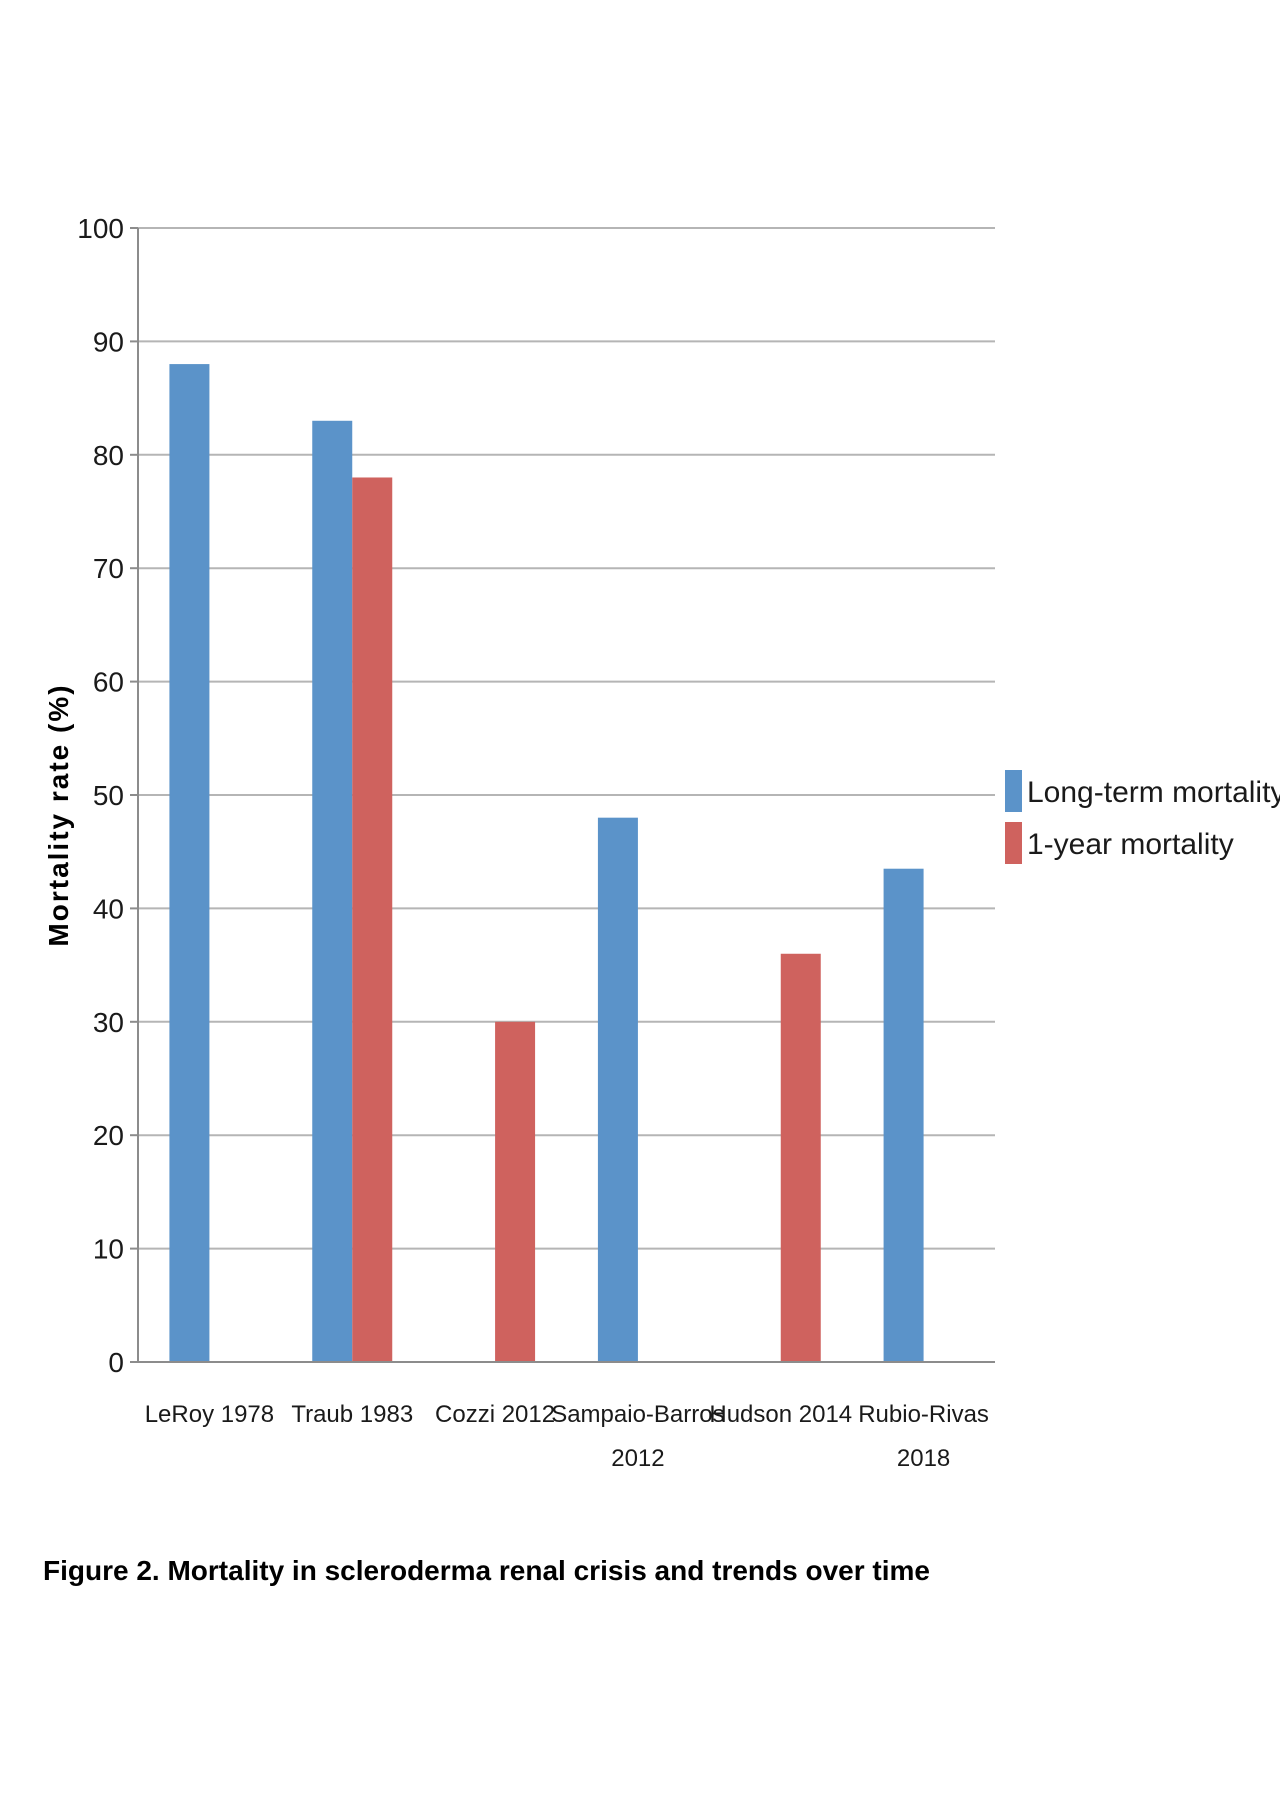 This screenshot has width=1280, height=1813. I want to click on x-category-label: Hudson 2014, so click(780, 1414).